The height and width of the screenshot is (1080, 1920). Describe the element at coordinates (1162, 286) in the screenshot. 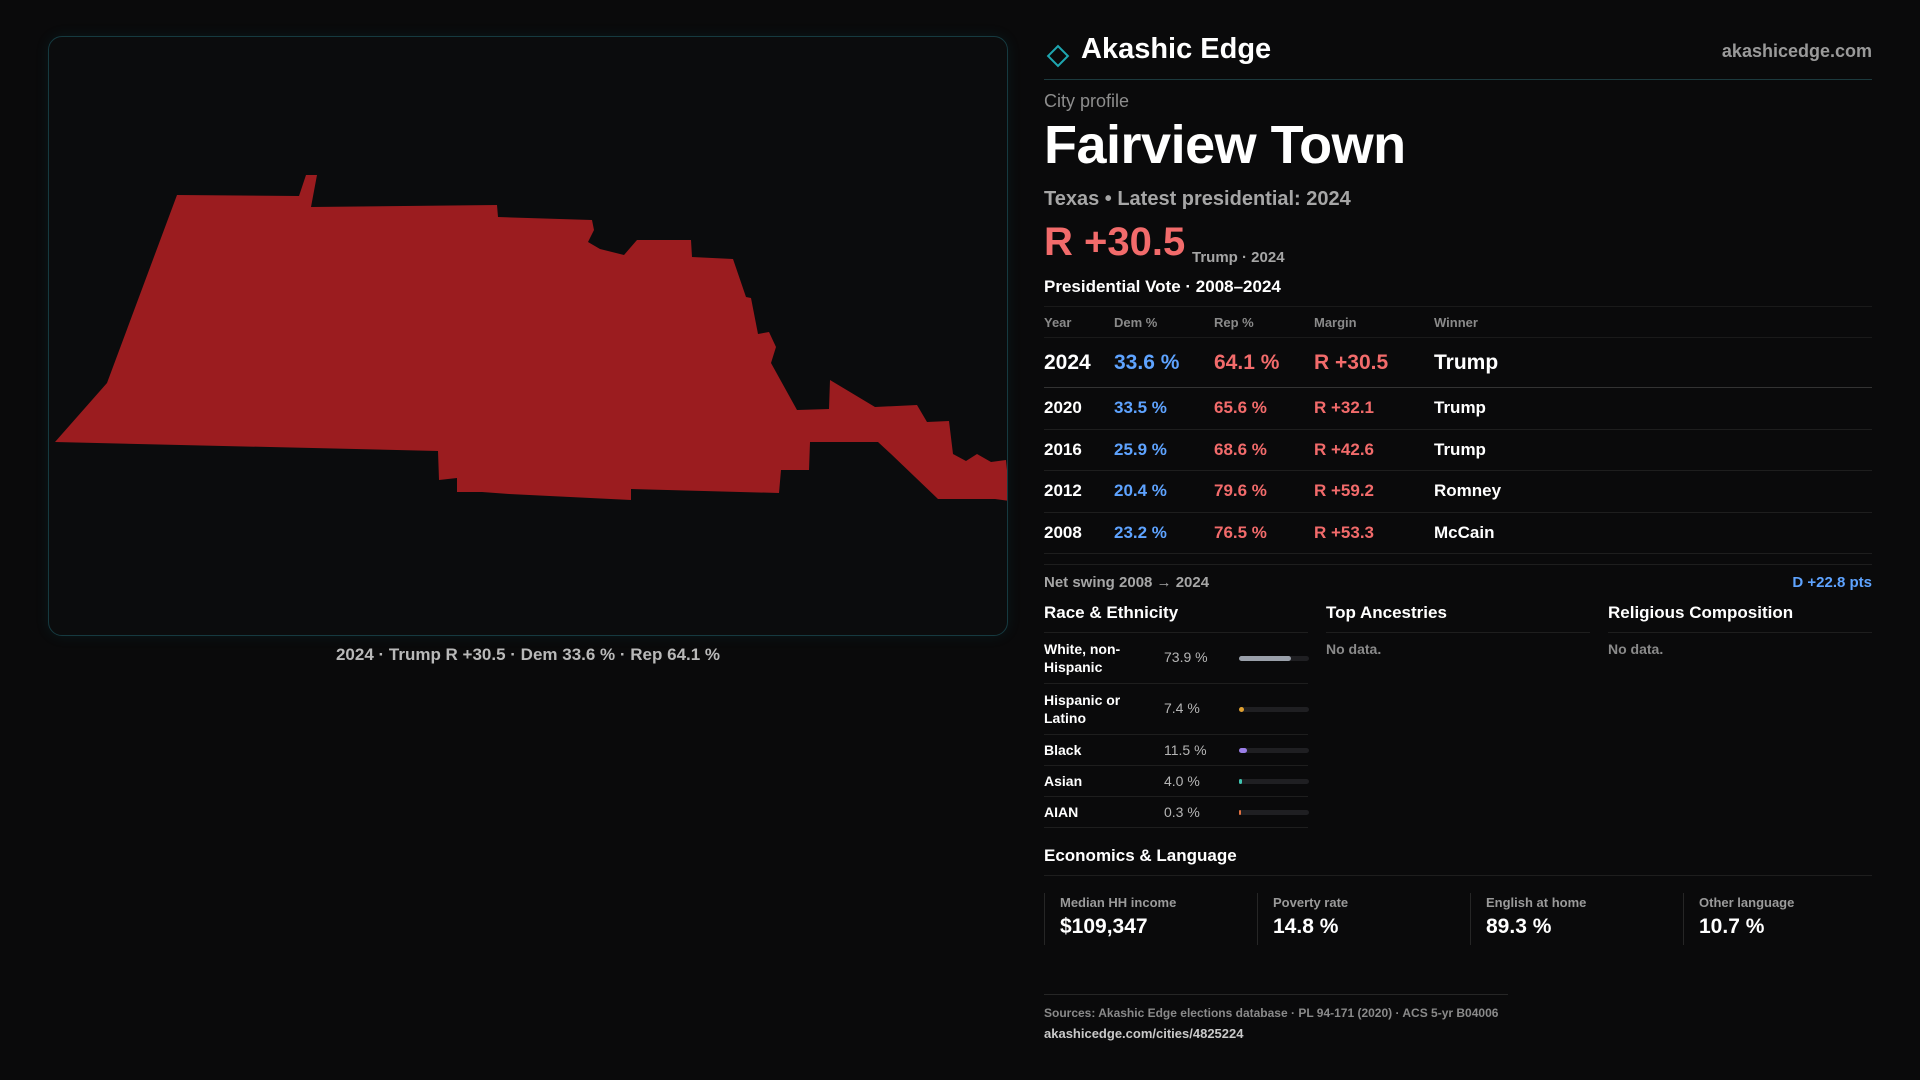

I see `vote-section-title: Presidential Vote · 2008–2024` at that location.